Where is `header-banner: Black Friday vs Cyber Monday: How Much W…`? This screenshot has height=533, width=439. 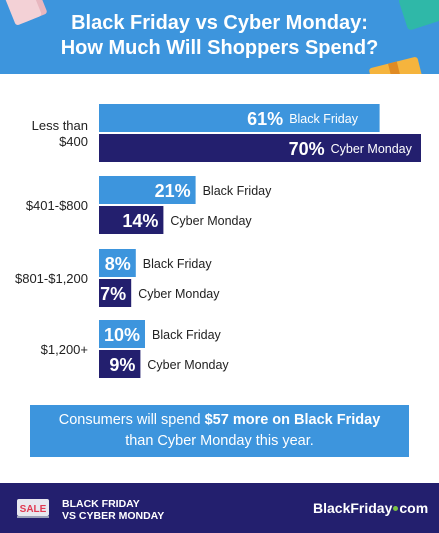 header-banner: Black Friday vs Cyber Monday: How Much W… is located at coordinates (219, 37).